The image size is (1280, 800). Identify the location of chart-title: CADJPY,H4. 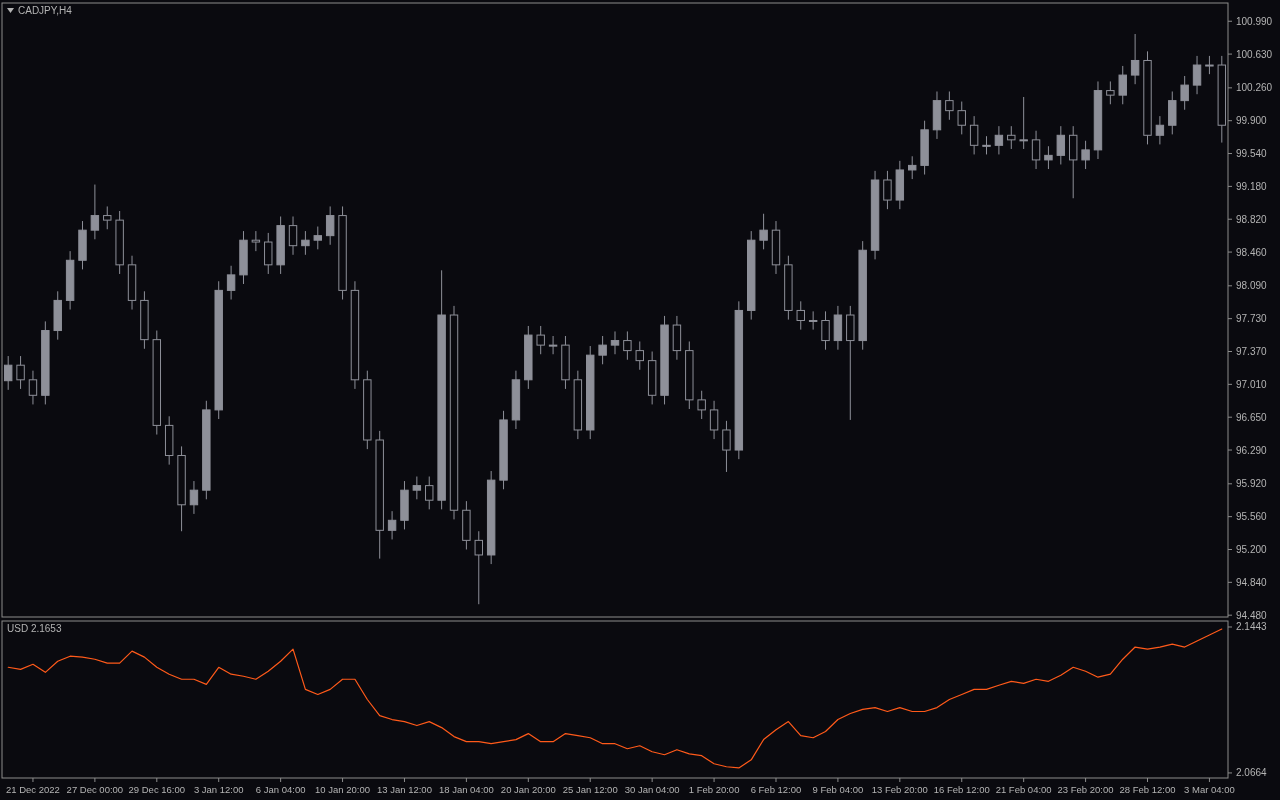
(45, 10).